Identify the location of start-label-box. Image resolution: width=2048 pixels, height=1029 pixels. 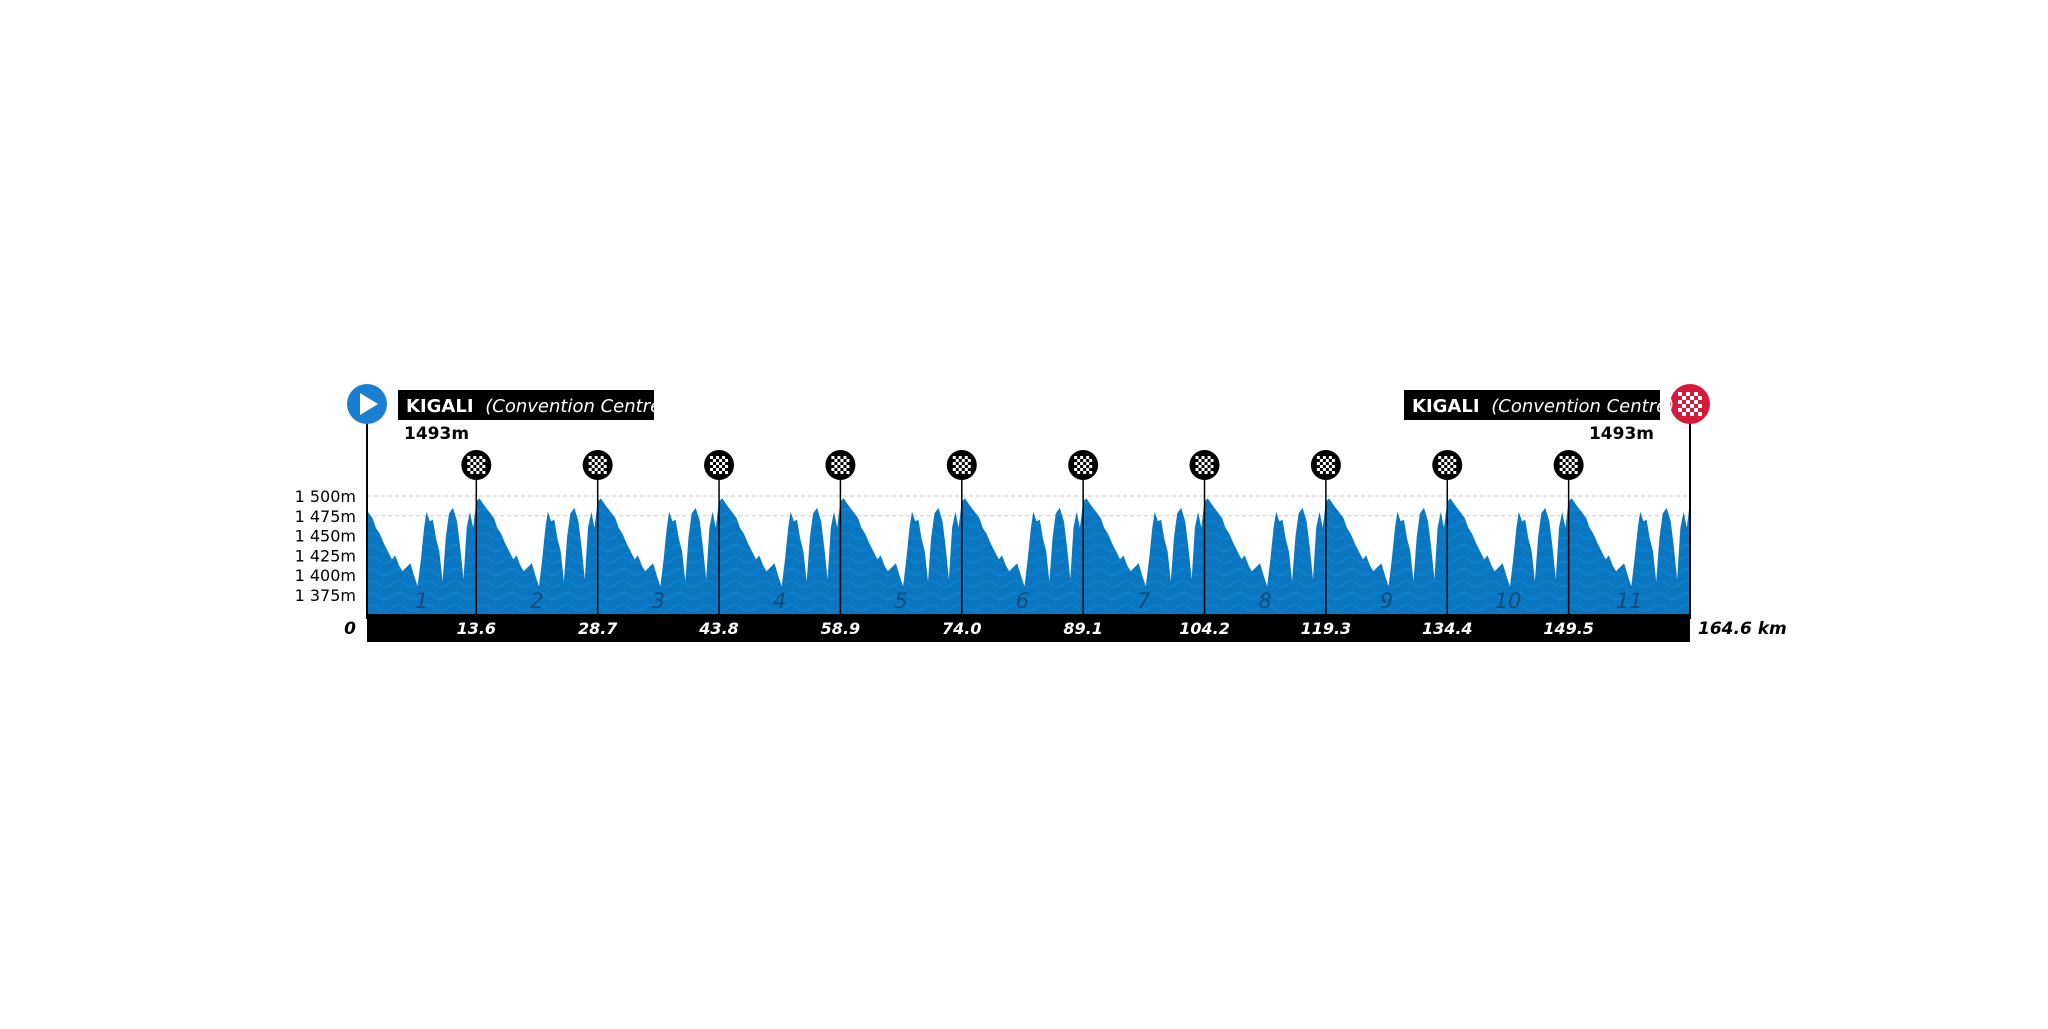
(526, 405).